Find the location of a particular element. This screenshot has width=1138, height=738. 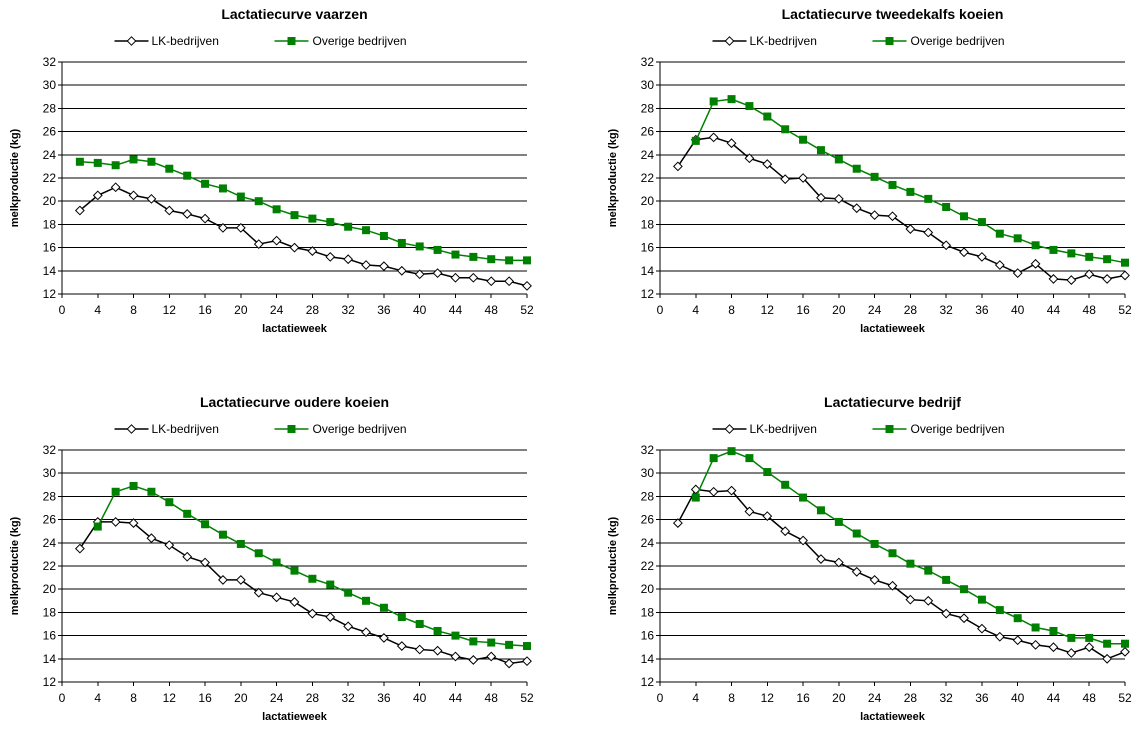

x-tick-label: 40 is located at coordinates (1018, 310).